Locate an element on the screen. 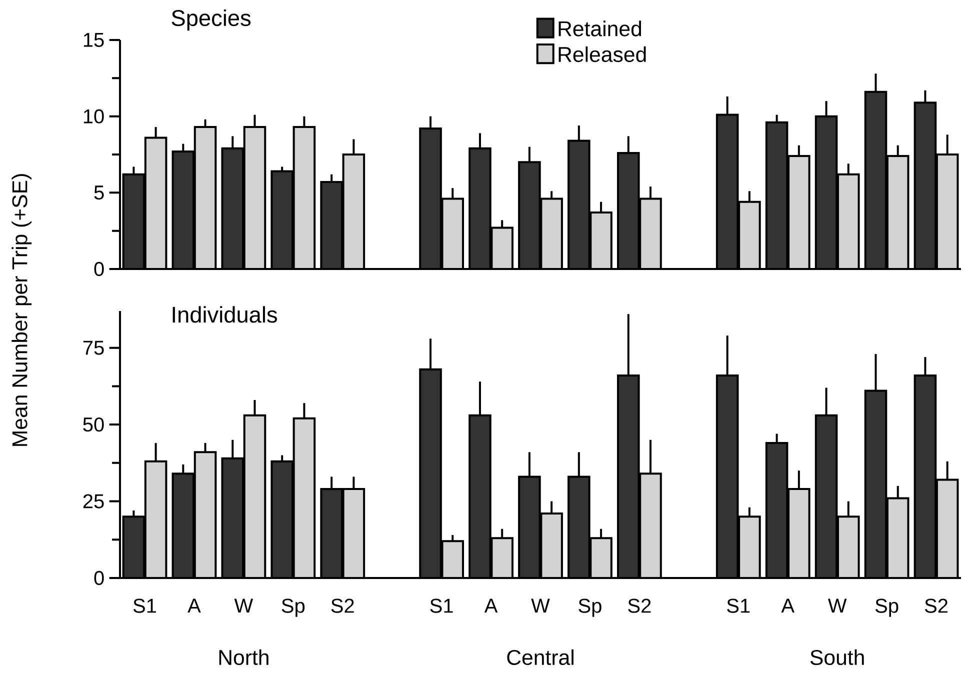 The image size is (970, 682). text: Central is located at coordinates (540, 657).